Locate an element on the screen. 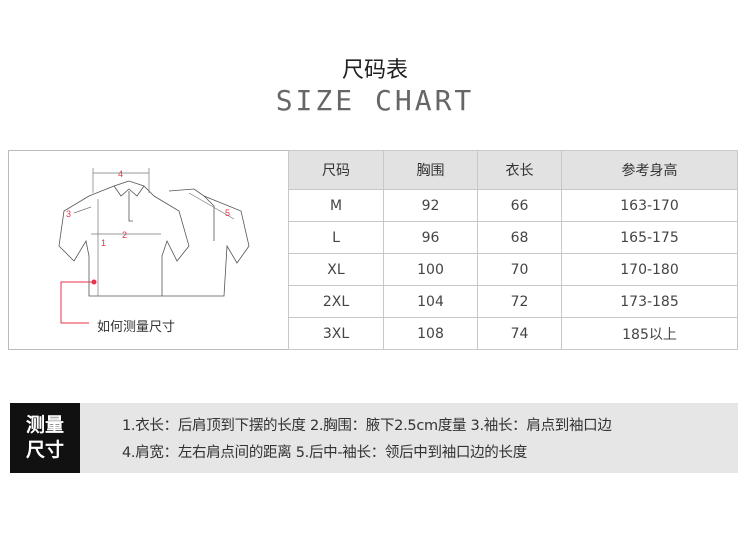 The image size is (750, 535). header-height: 参考身高 is located at coordinates (649, 170).